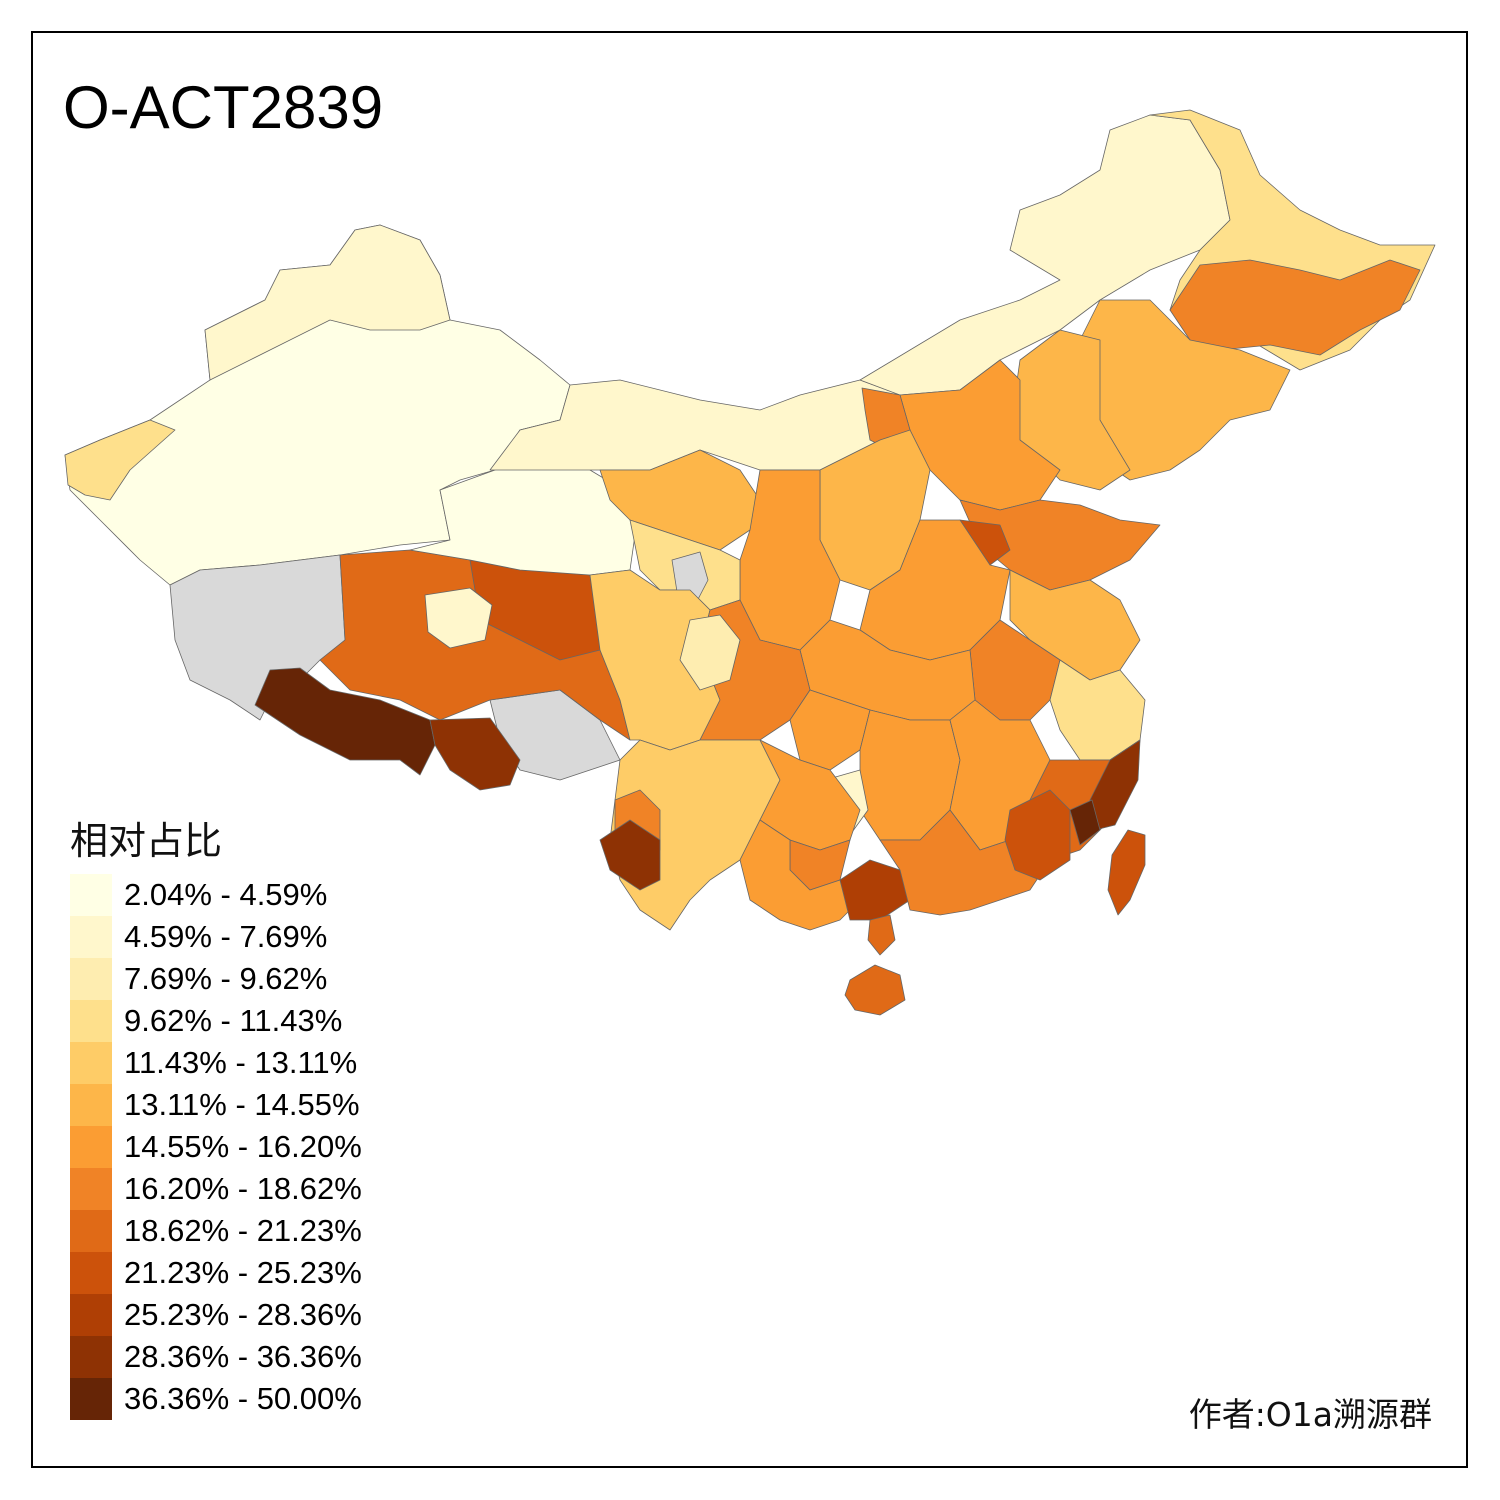 The width and height of the screenshot is (1500, 1500). What do you see at coordinates (243, 1356) in the screenshot?
I see `legend-label: 28.36% - 36.36%` at bounding box center [243, 1356].